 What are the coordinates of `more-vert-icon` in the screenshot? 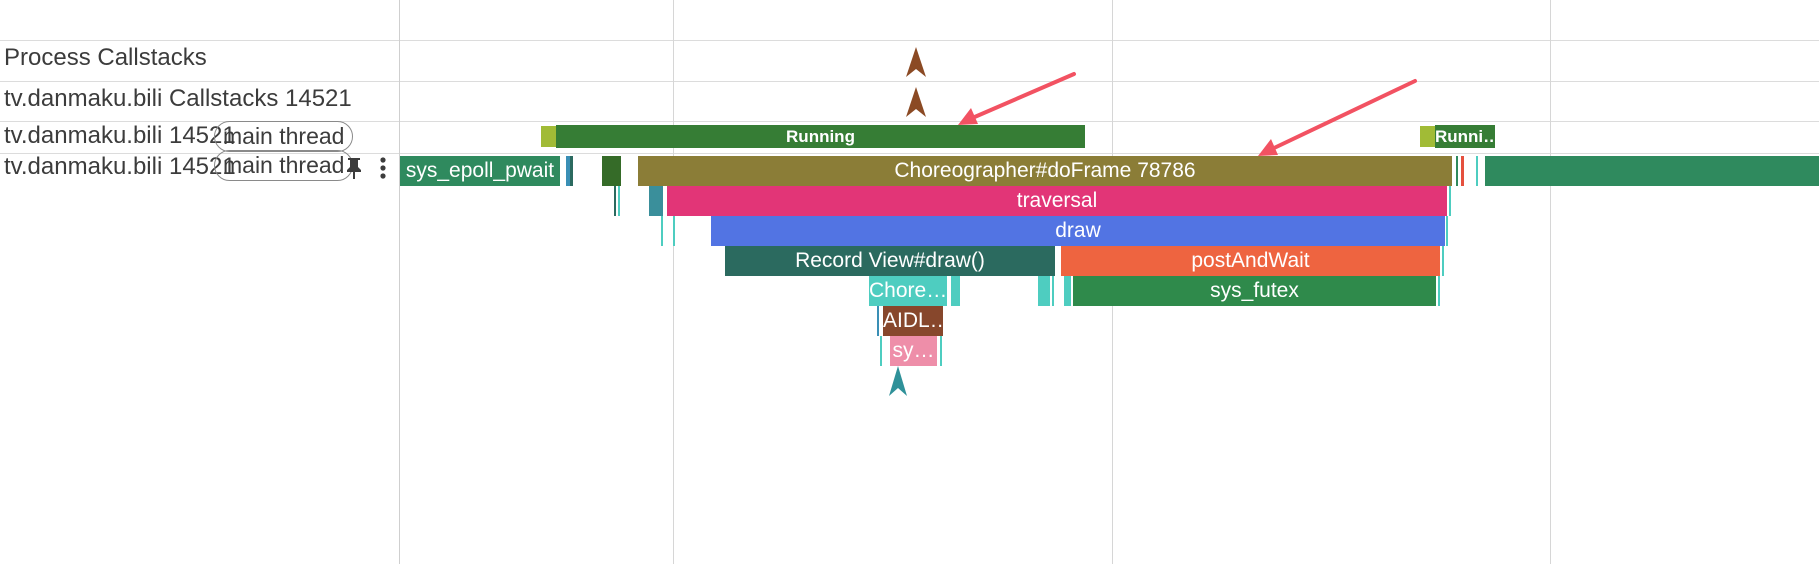 It's located at (383, 168).